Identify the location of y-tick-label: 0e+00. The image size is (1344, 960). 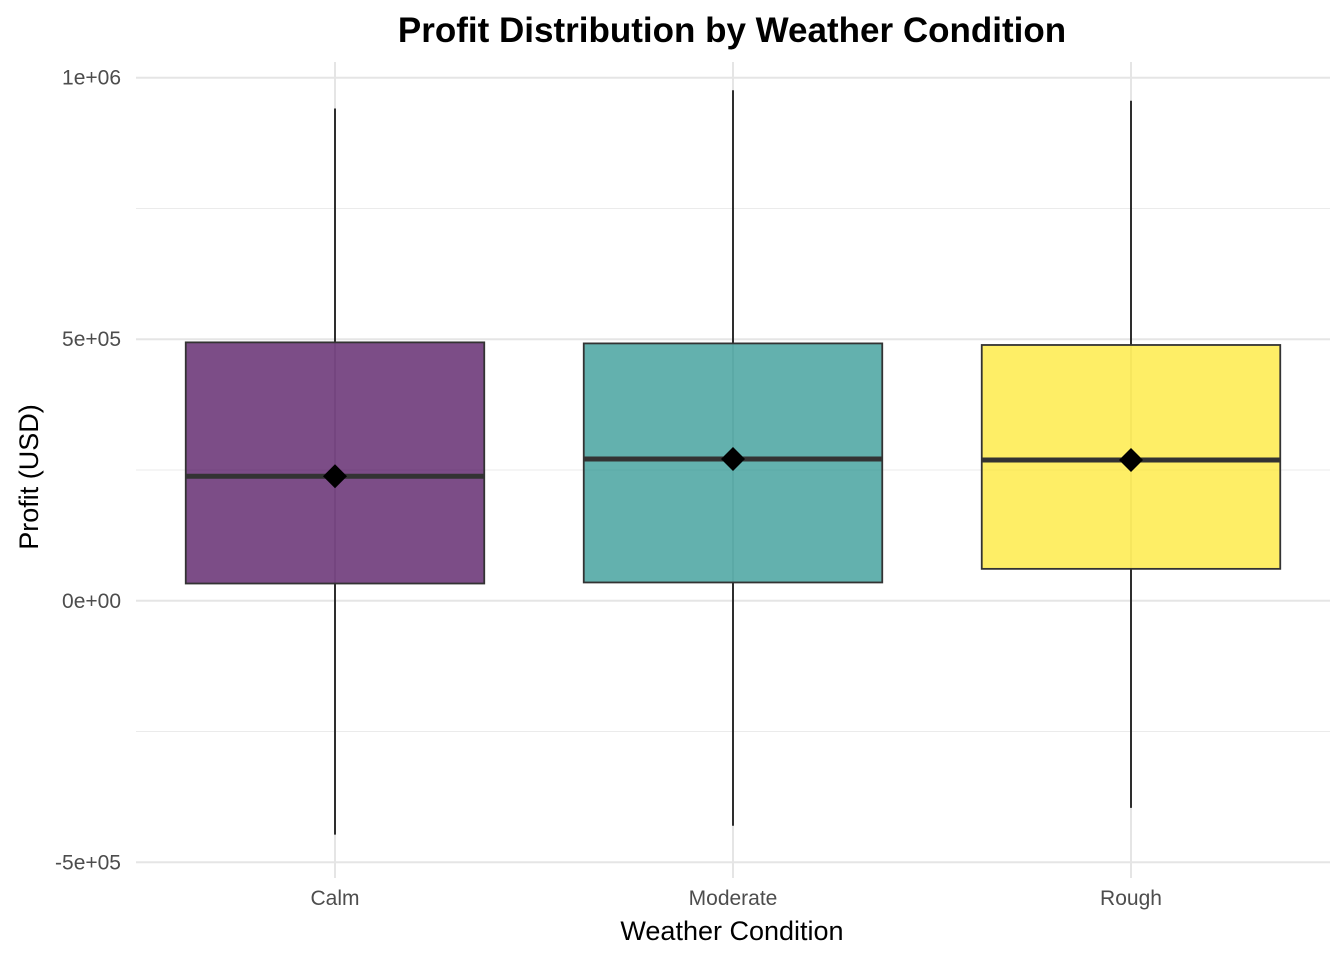
(91, 601).